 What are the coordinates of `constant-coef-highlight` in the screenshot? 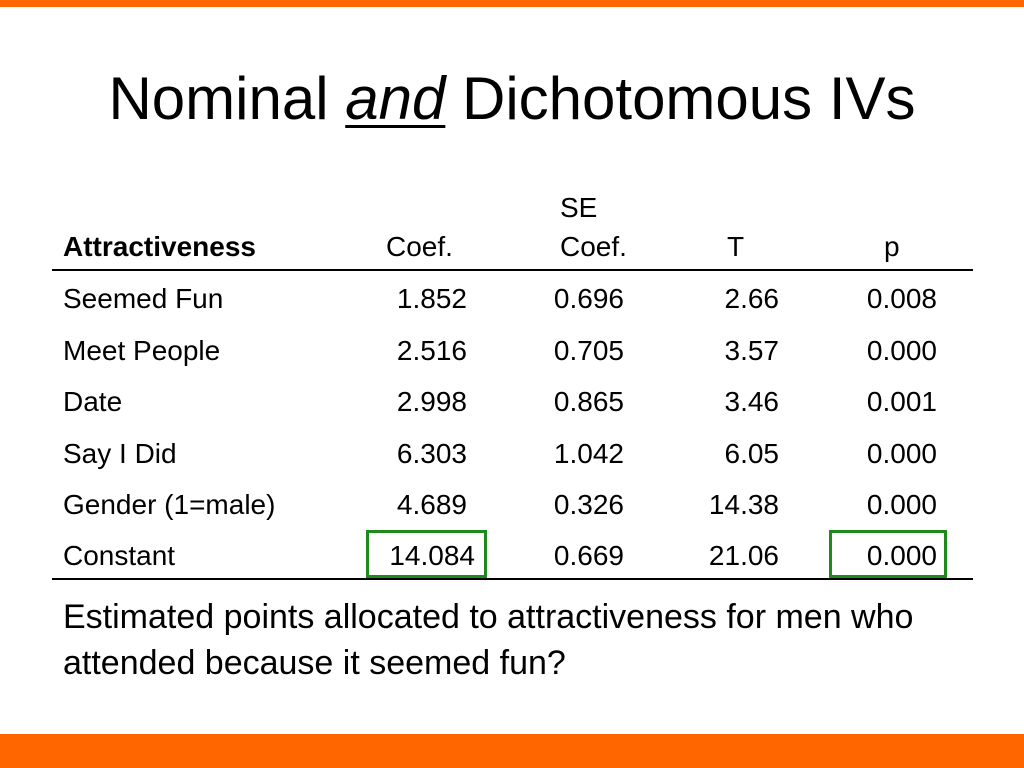 It's located at (426, 554).